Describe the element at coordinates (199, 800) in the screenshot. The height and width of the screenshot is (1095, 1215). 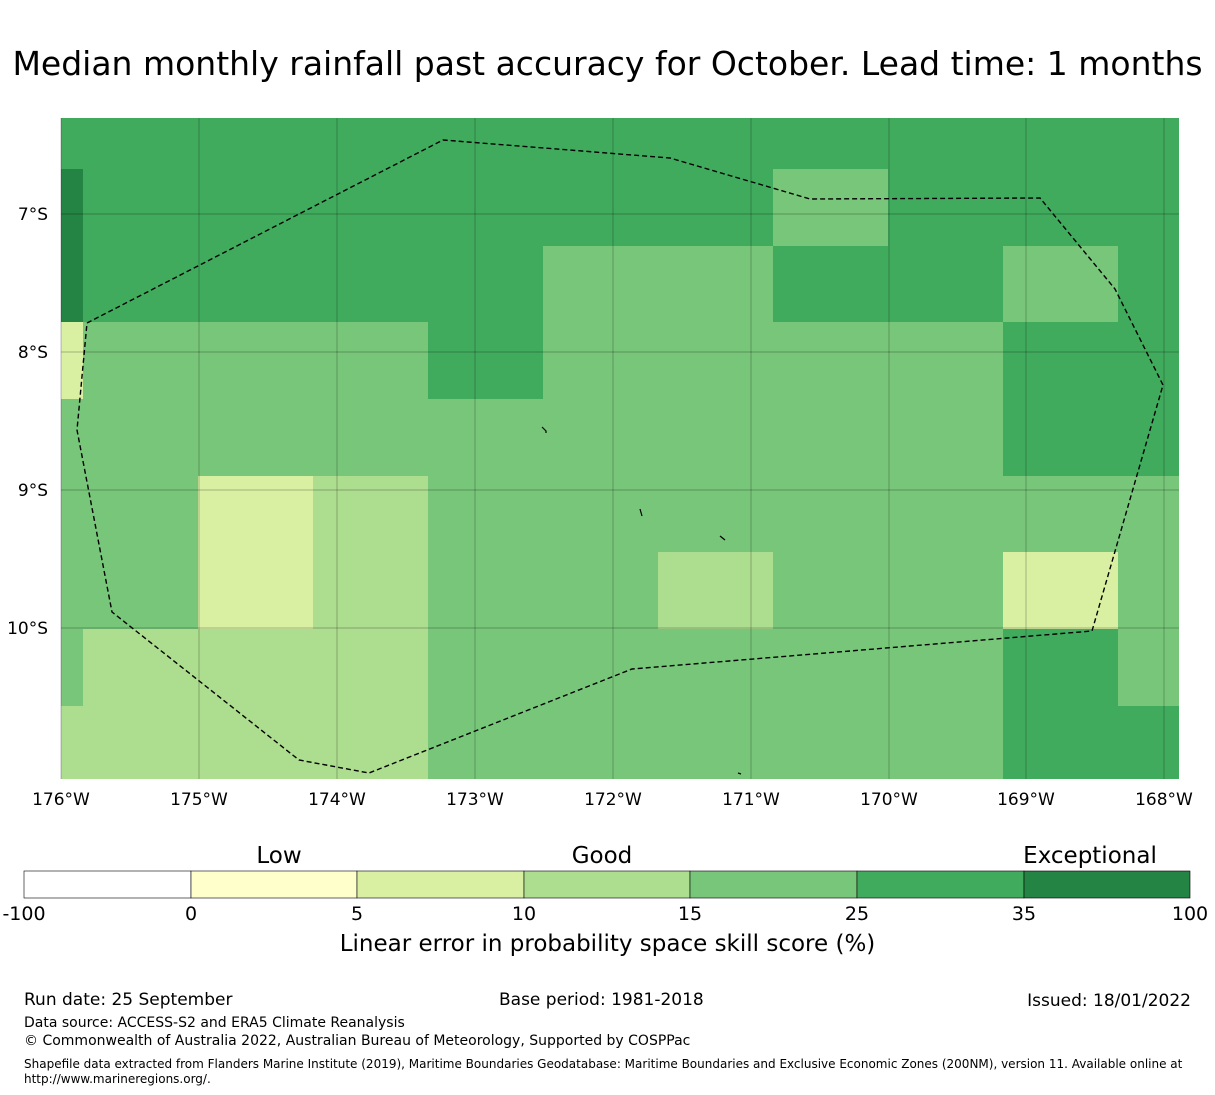
I see `longitude-label: 175°W` at that location.